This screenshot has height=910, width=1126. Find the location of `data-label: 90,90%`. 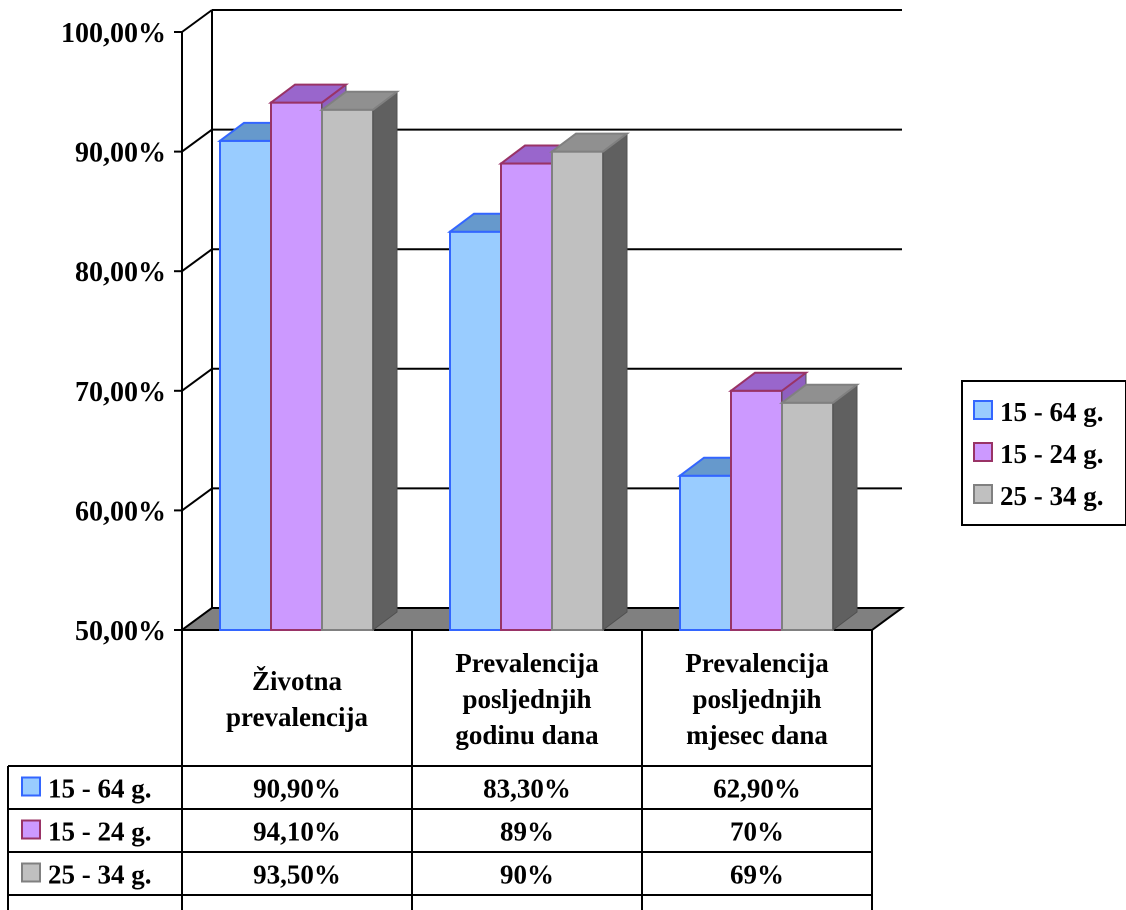

data-label: 90,90% is located at coordinates (297, 789).